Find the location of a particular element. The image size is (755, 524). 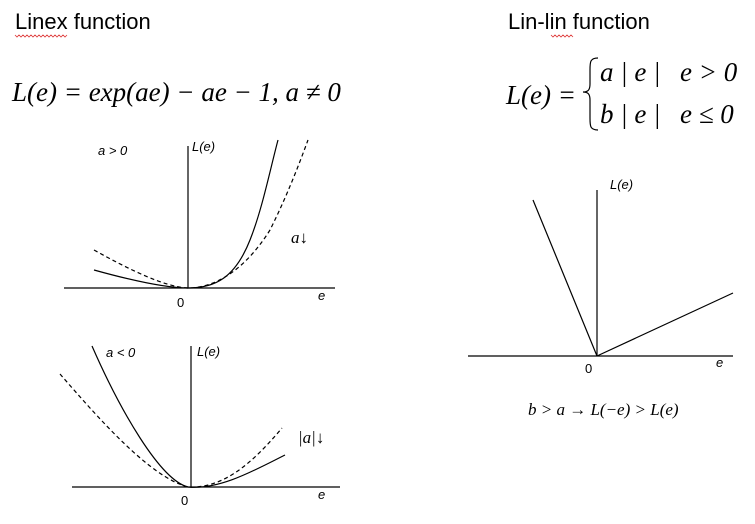

linlin-note: b > a → L(−e) > L(e) is located at coordinates (603, 409).